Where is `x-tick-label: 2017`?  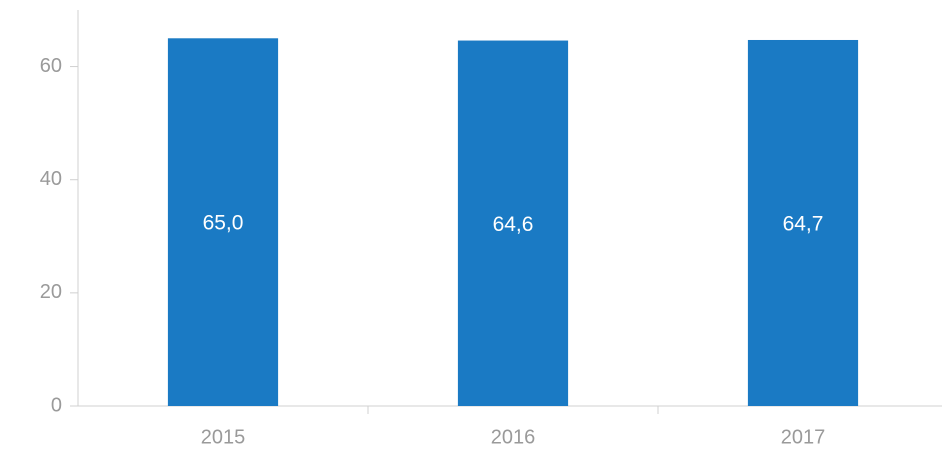 x-tick-label: 2017 is located at coordinates (803, 437).